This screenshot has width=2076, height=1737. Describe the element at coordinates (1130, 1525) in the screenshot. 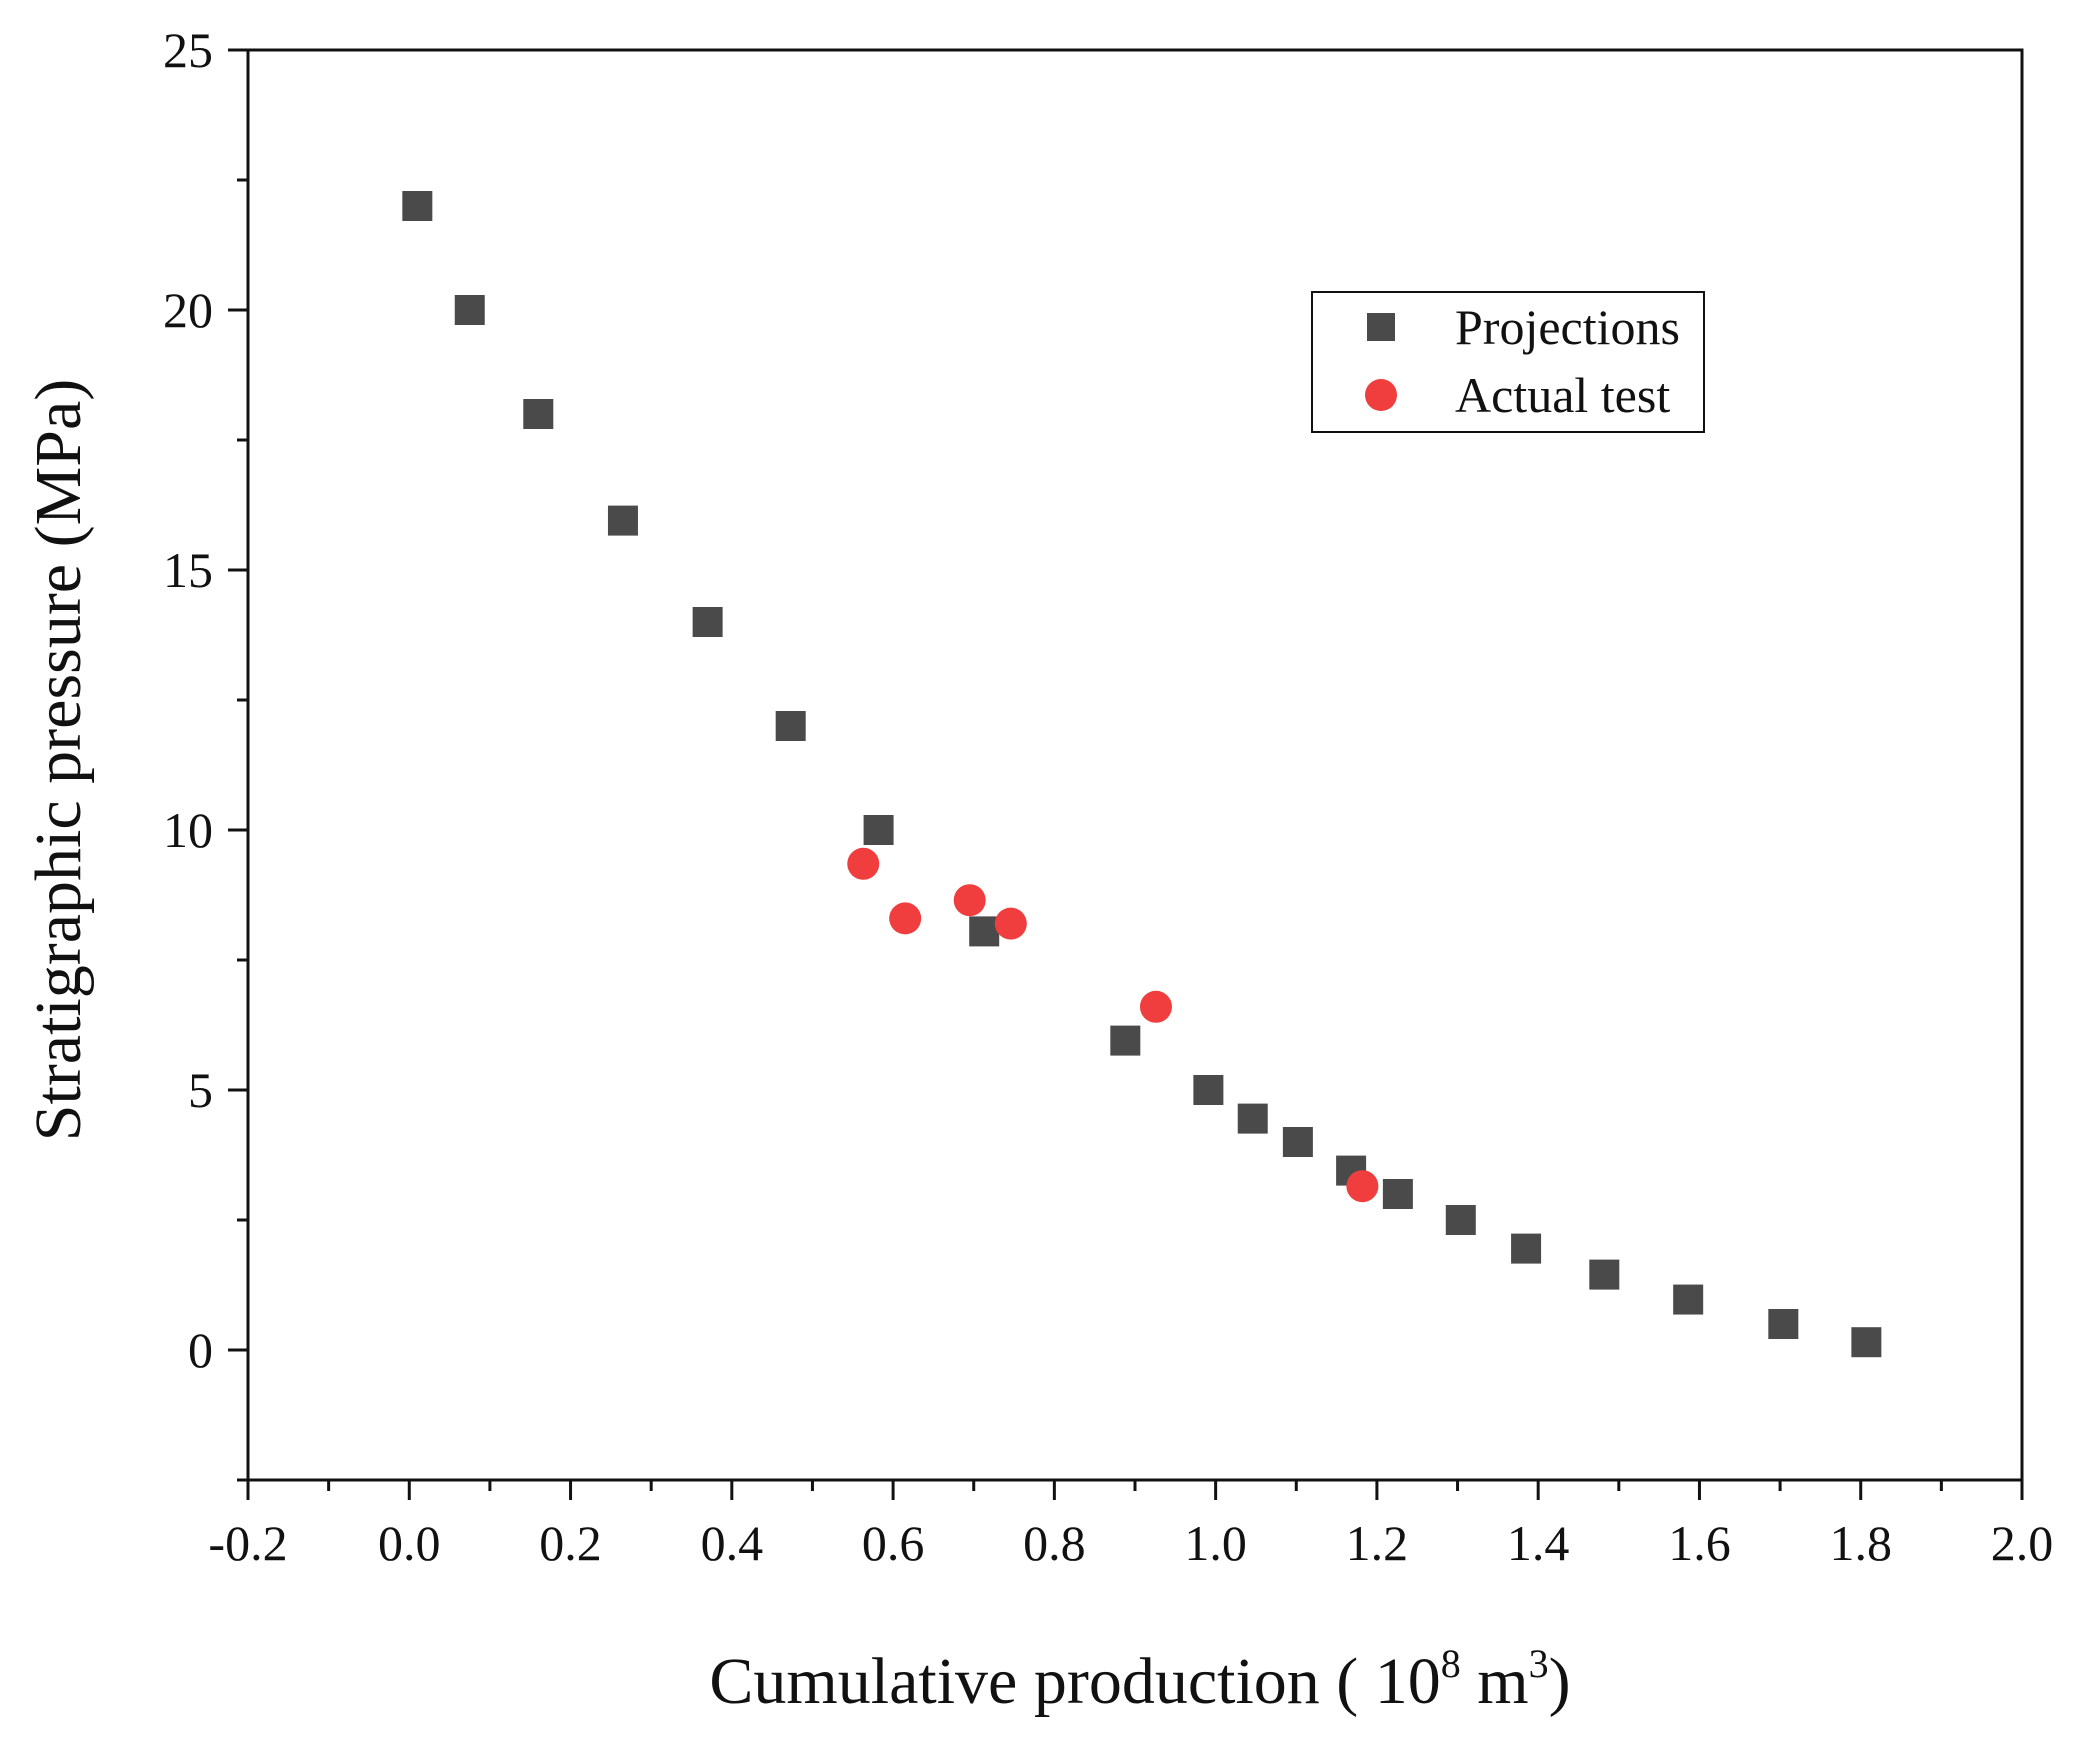

I see `x-axis-ticks: -0.2 0.0 0.2 0.4 0.6 0.8 1.0 1.2 1.4 1.6 1.8 2.0` at that location.